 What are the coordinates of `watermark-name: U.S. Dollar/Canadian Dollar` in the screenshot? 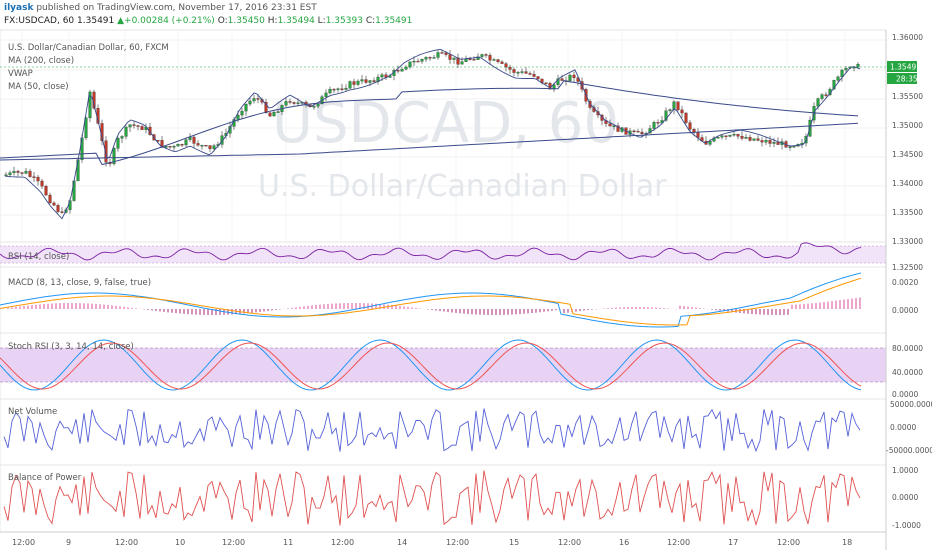 It's located at (462, 186).